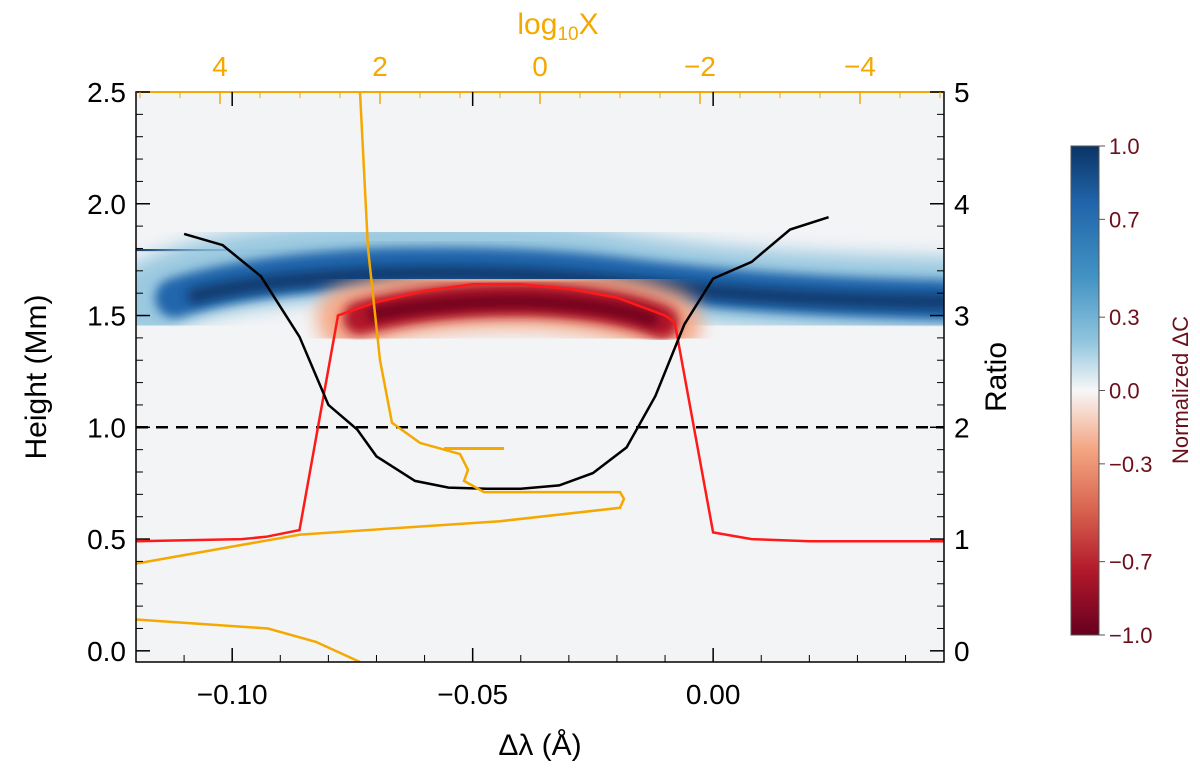  I want to click on top-axis-title: log10X, so click(557, 26).